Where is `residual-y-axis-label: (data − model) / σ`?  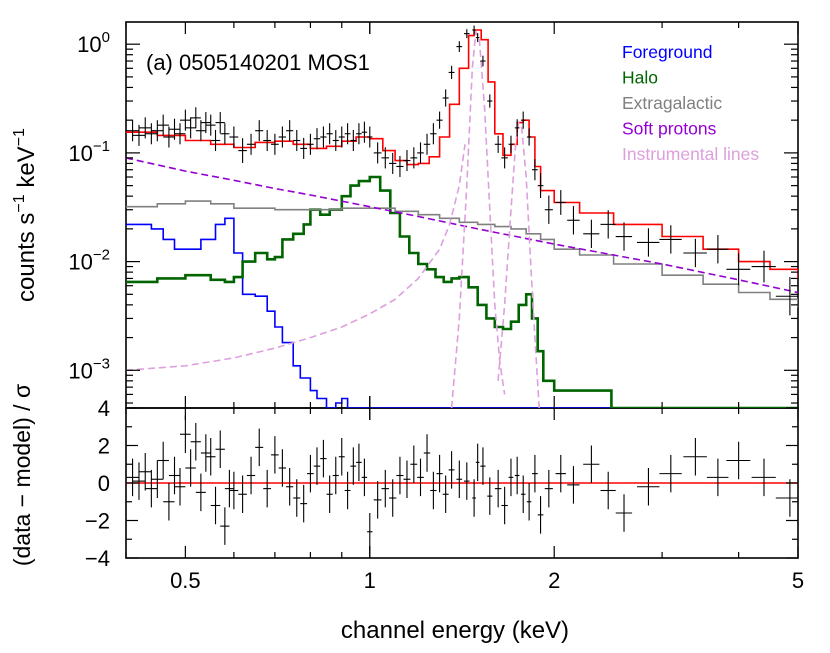 residual-y-axis-label: (data − model) / σ is located at coordinates (22, 475).